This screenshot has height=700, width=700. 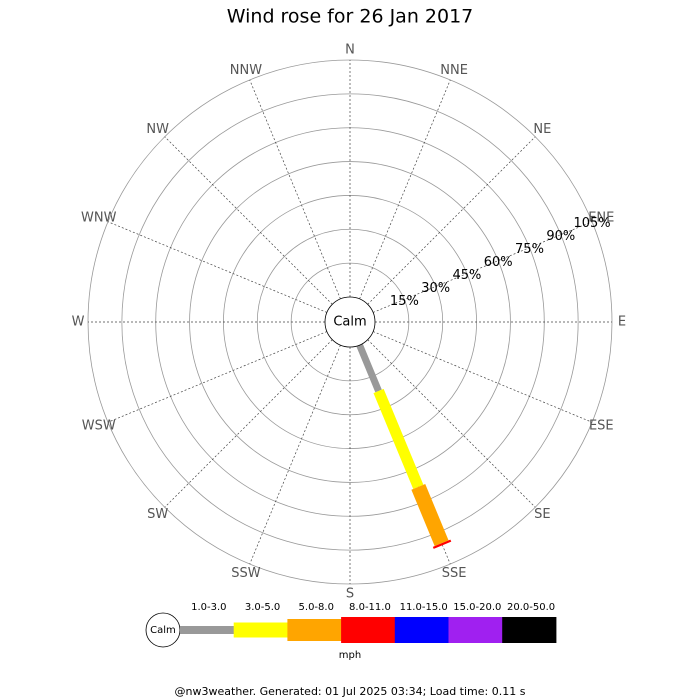 I want to click on grid-ring, so click(x=350, y=322).